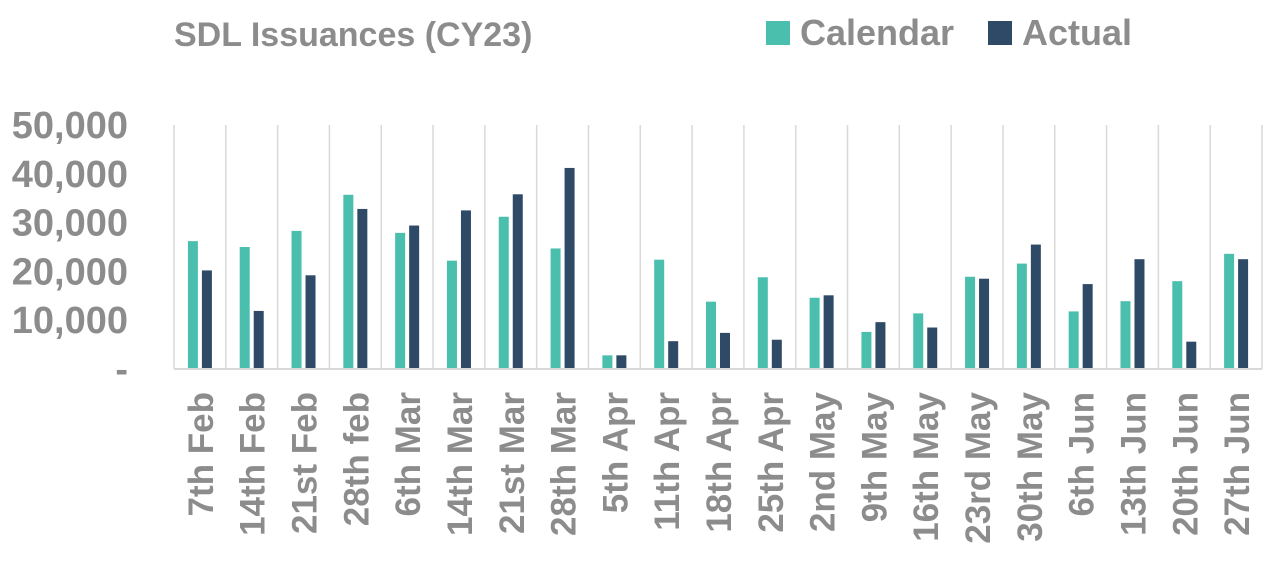 This screenshot has width=1282, height=574. Describe the element at coordinates (201, 454) in the screenshot. I see `x-tick-label: 7th Feb` at that location.